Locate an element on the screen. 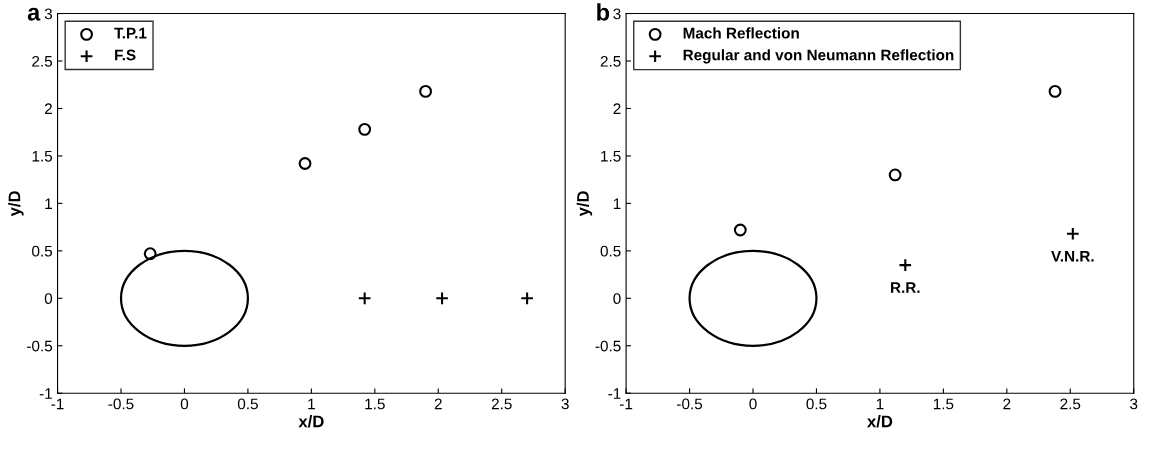  legend-label: F.S is located at coordinates (125, 55).